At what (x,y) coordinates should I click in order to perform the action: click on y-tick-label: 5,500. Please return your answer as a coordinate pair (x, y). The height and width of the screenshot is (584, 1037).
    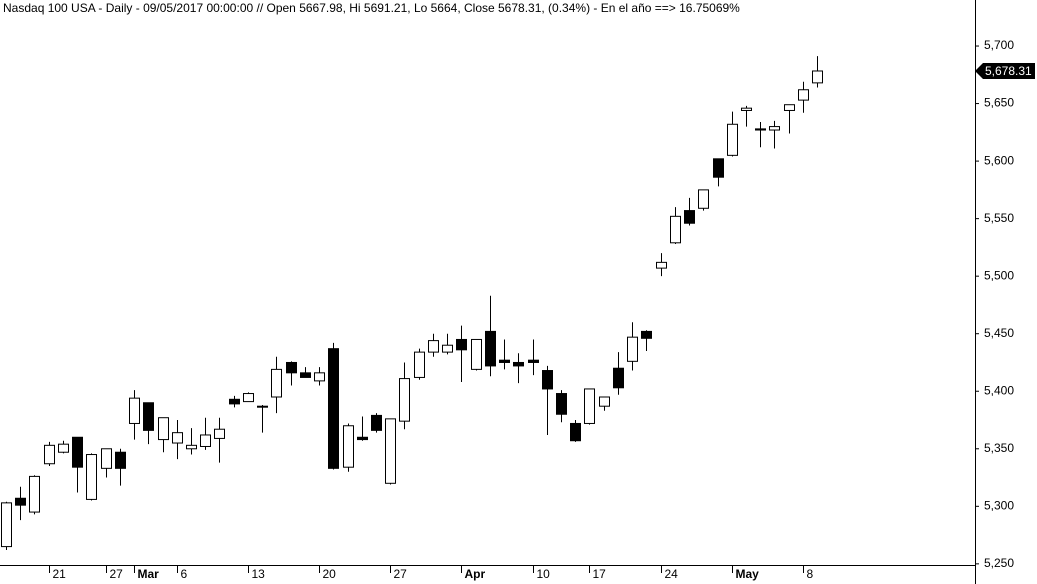
    Looking at the image, I should click on (999, 275).